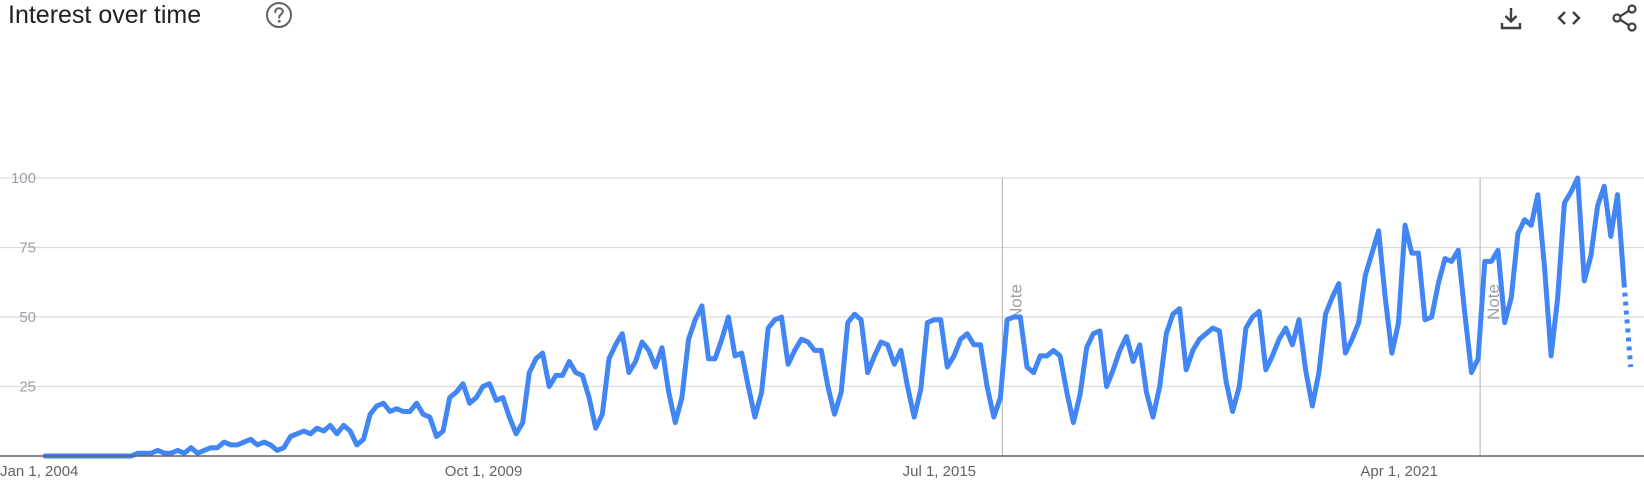  I want to click on chart-title: Interest over time, so click(105, 15).